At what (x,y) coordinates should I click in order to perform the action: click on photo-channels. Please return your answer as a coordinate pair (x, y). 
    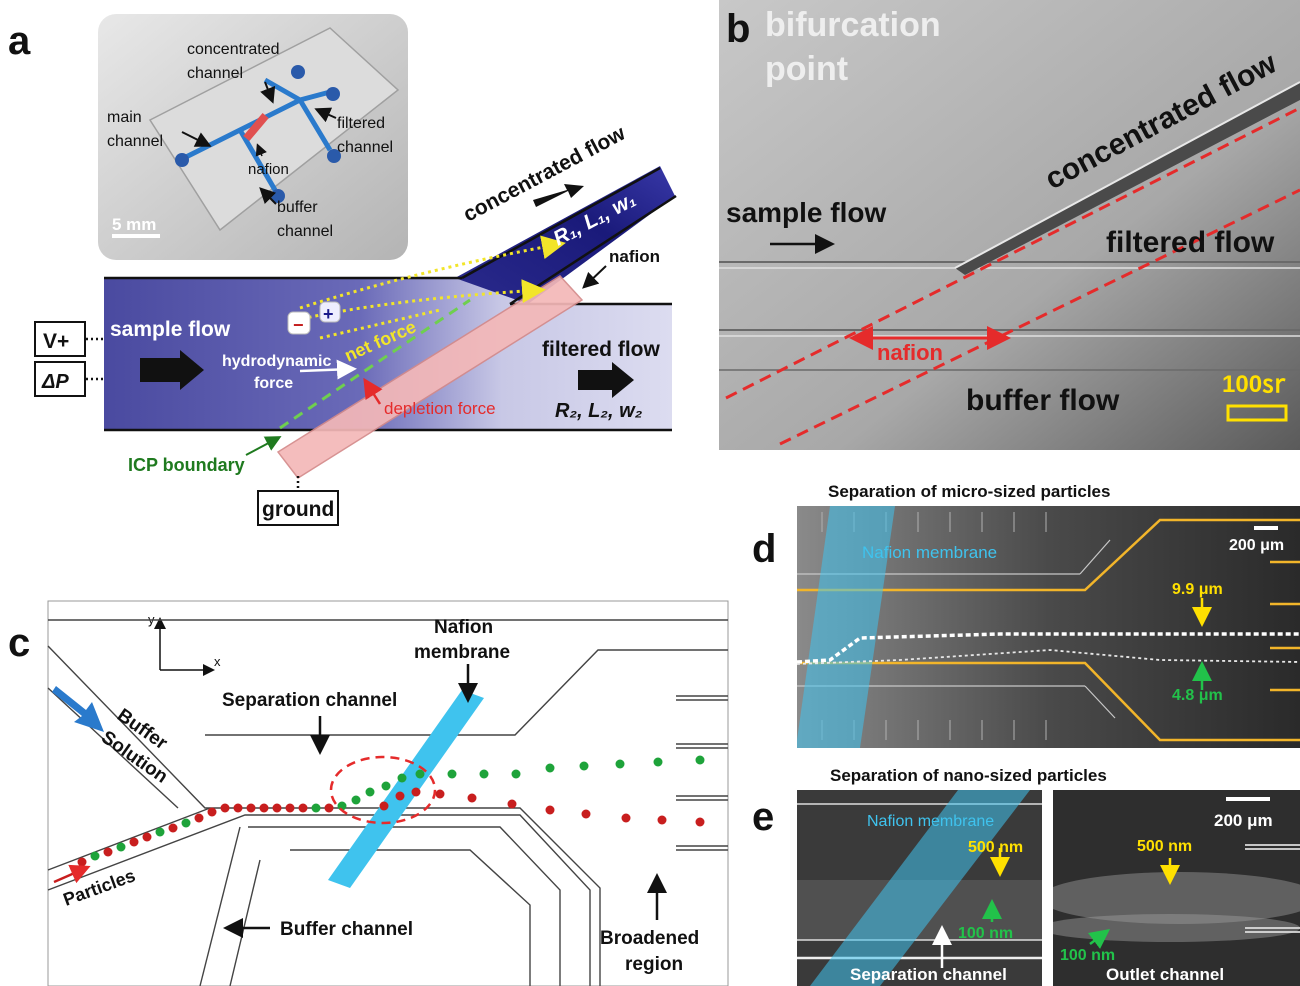
    Looking at the image, I should click on (255, 134).